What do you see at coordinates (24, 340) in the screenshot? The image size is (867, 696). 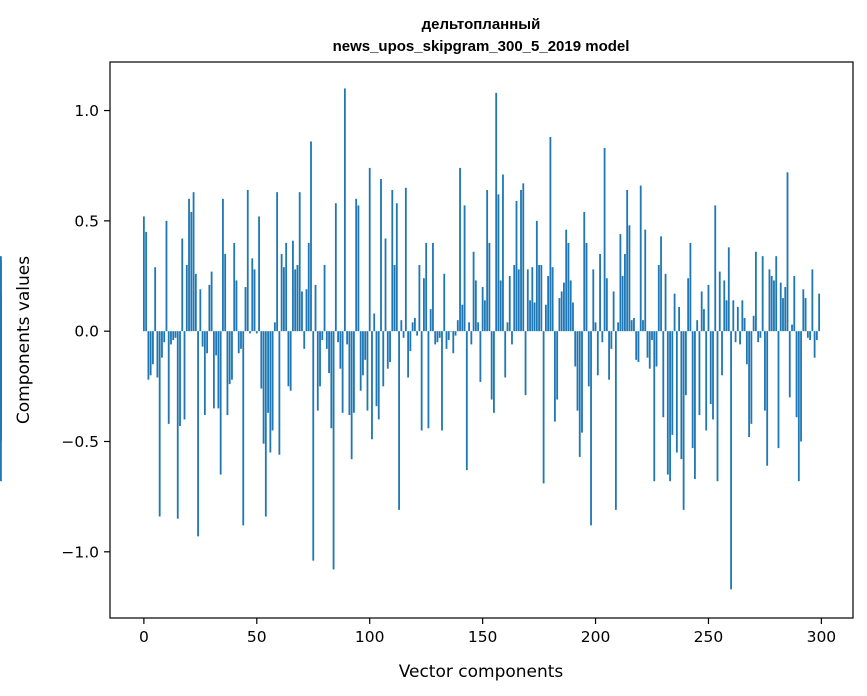 I see `y-axis-label: Components values` at bounding box center [24, 340].